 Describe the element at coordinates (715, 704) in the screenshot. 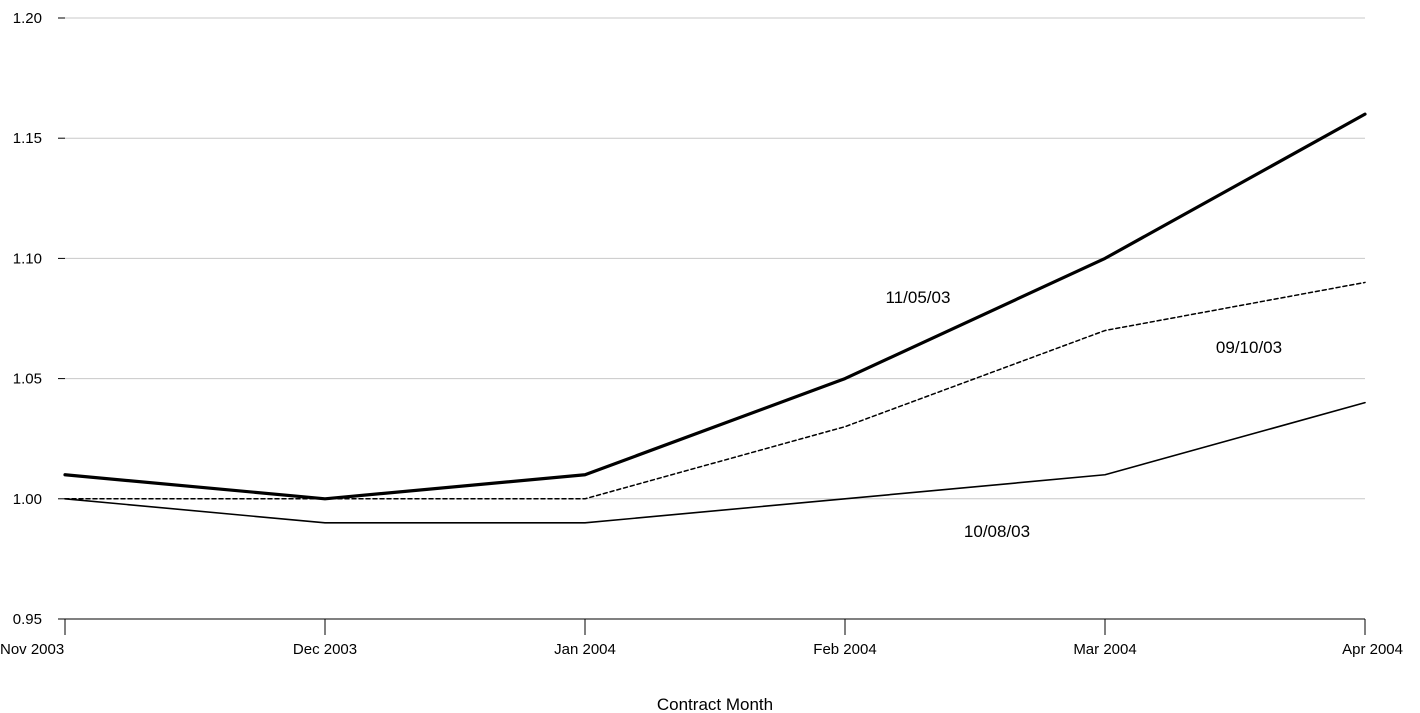

I see `x-axis-title: Contract Month` at that location.